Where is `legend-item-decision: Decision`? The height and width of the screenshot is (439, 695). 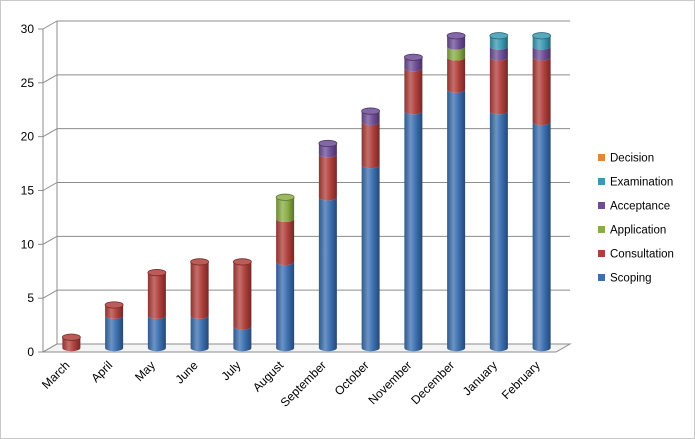 legend-item-decision: Decision is located at coordinates (626, 159).